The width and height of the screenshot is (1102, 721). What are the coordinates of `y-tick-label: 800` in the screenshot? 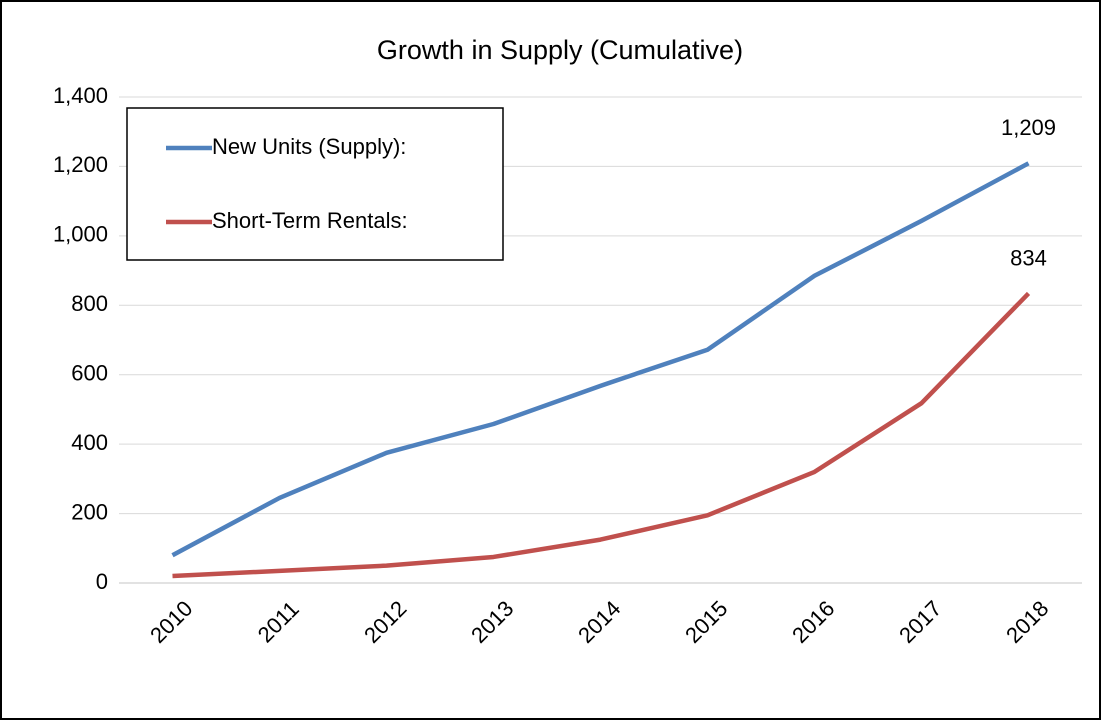 It's located at (89, 303).